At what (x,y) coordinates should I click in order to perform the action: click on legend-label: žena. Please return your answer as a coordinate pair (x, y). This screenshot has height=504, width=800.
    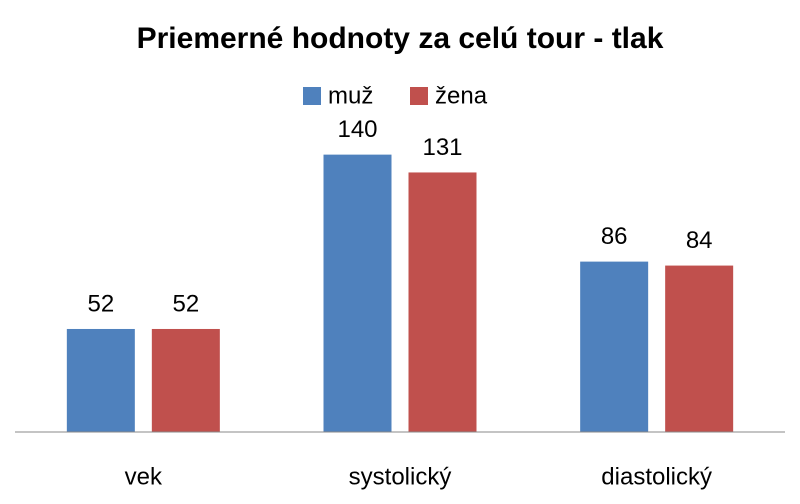
    Looking at the image, I should click on (461, 95).